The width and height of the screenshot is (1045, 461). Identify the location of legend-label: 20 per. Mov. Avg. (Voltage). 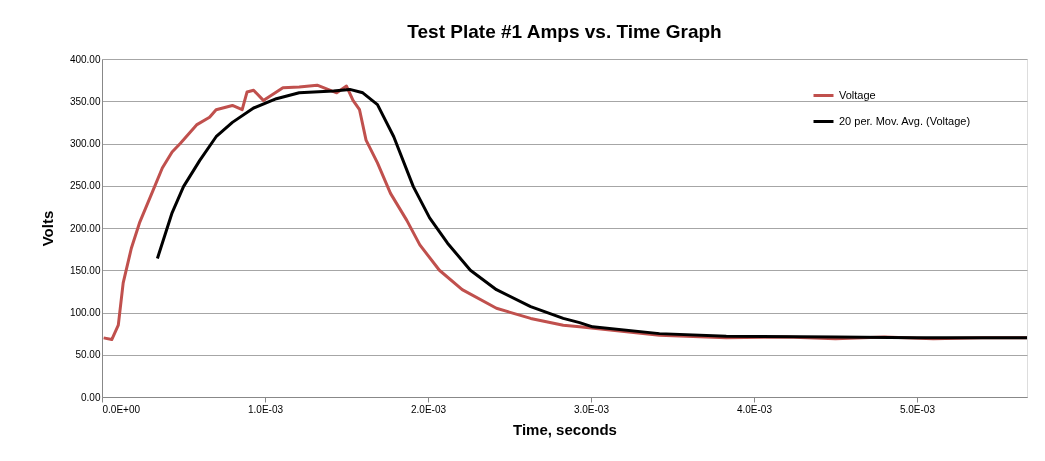
(905, 120).